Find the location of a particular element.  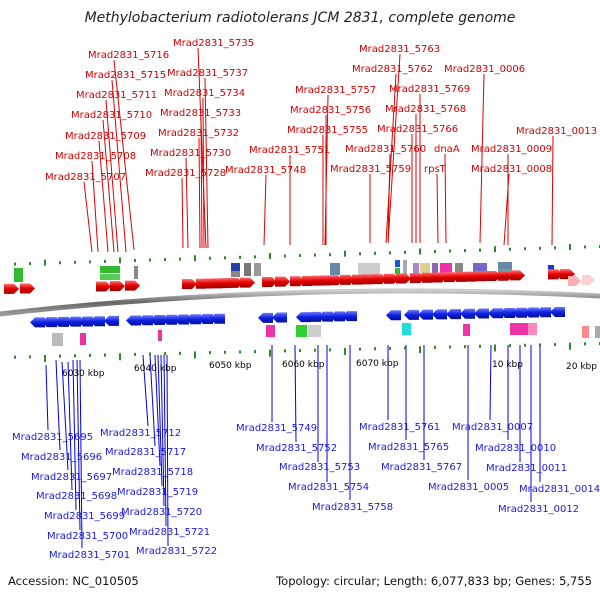

gene-label: Mrad2831_5720 is located at coordinates (161, 512).